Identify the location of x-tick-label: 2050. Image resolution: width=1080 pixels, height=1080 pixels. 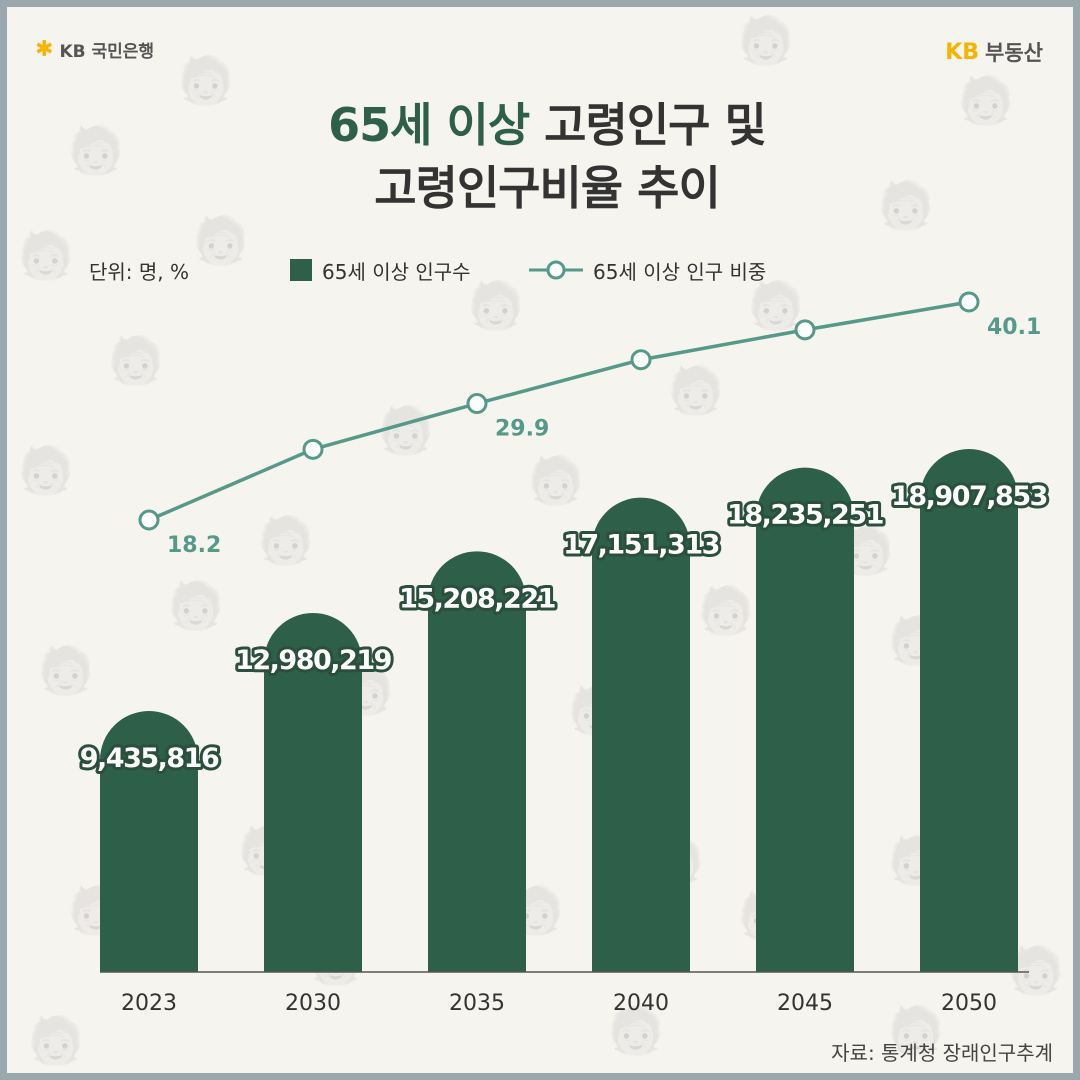
(969, 1003).